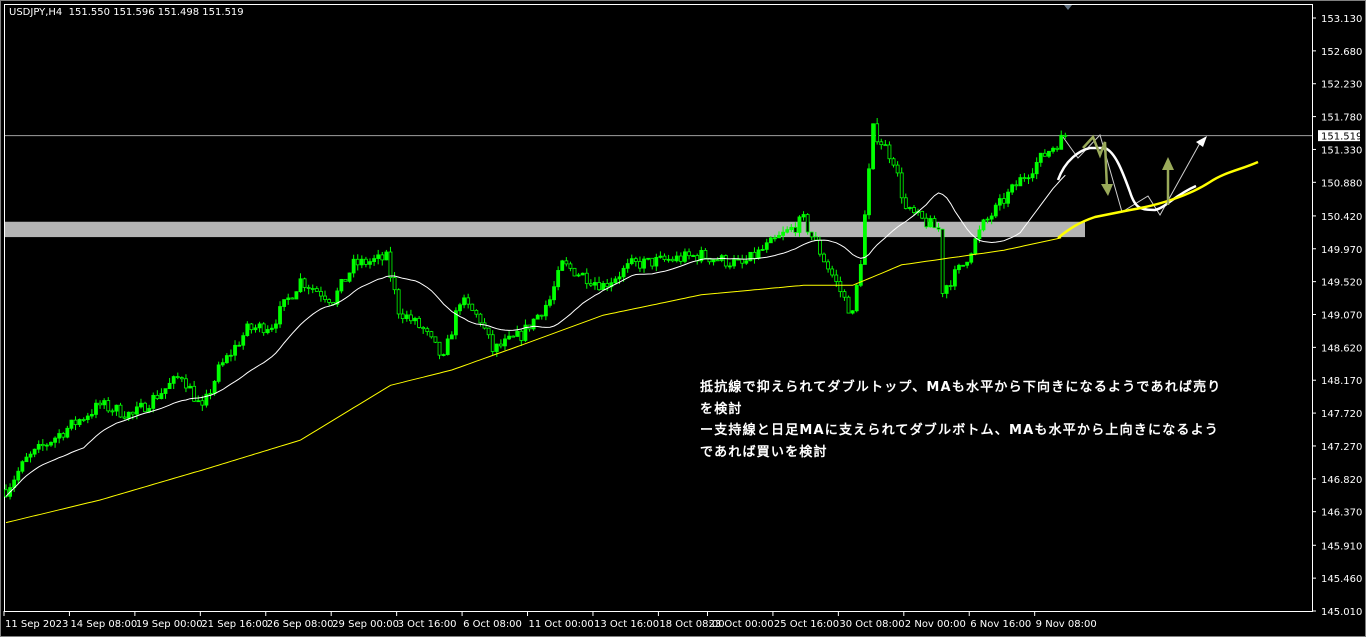 The image size is (1366, 637). I want to click on x-tick-label: 2 Nov 00:00, so click(935, 624).